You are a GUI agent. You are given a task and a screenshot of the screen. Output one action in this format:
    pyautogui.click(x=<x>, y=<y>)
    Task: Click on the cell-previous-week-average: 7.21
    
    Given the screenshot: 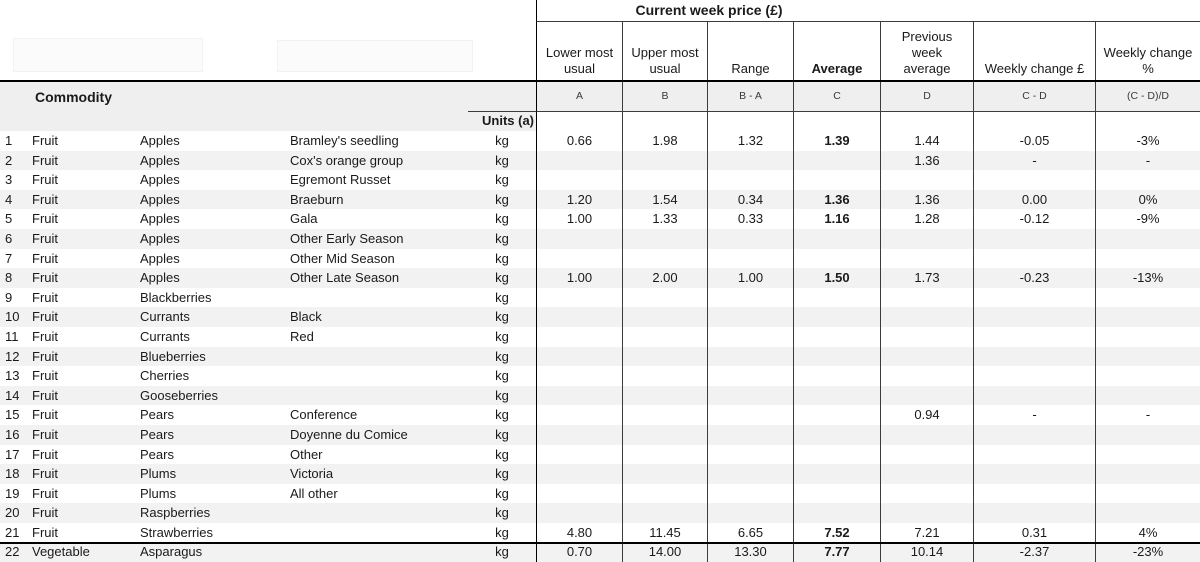 What is the action you would take?
    pyautogui.click(x=926, y=532)
    